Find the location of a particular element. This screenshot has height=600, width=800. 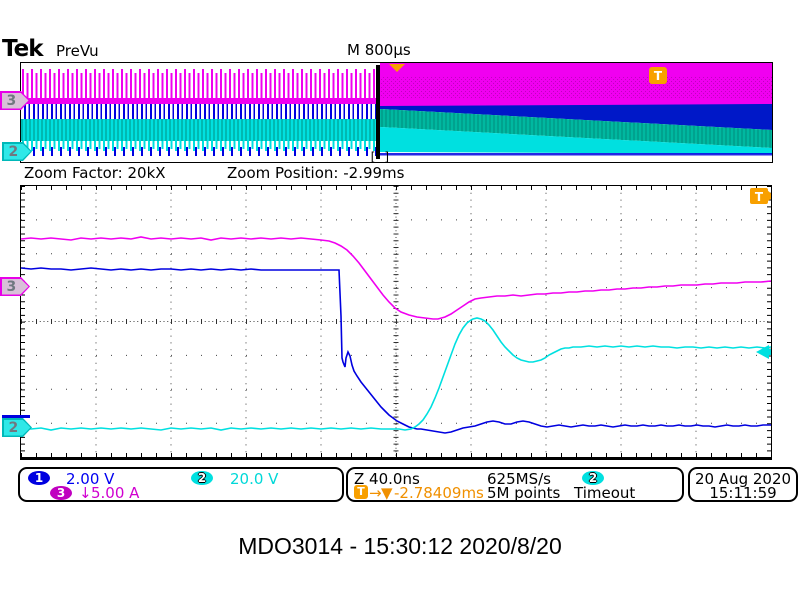

ch3-scale-readout: 5.00 A is located at coordinates (115, 493).